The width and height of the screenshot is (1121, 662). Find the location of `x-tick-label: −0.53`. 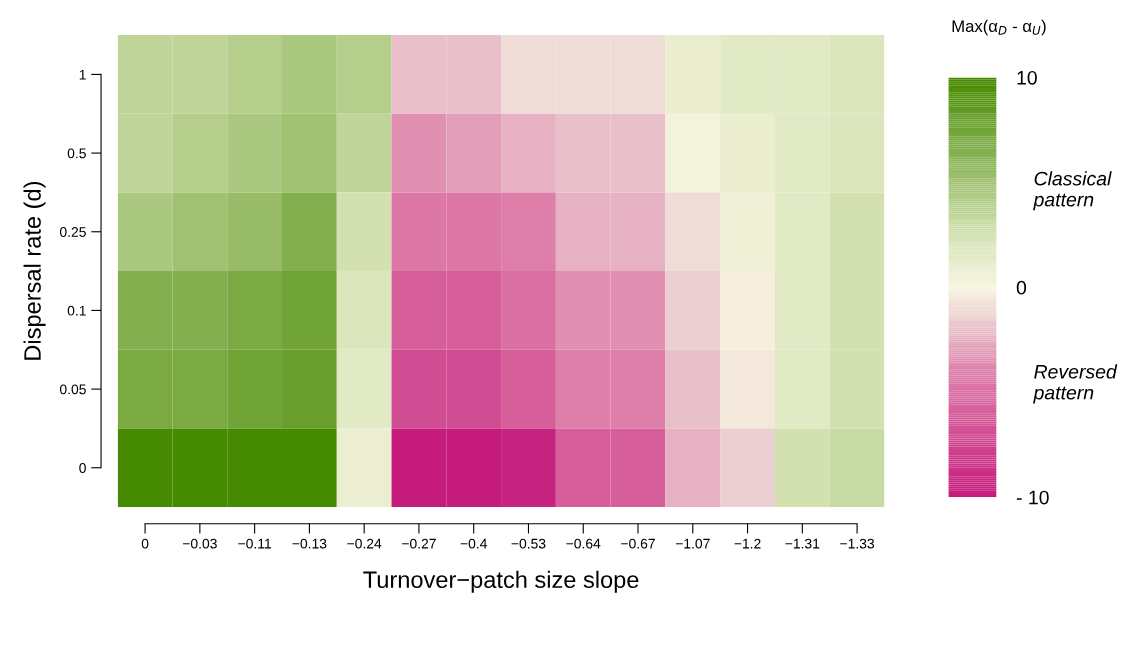

x-tick-label: −0.53 is located at coordinates (528, 543).